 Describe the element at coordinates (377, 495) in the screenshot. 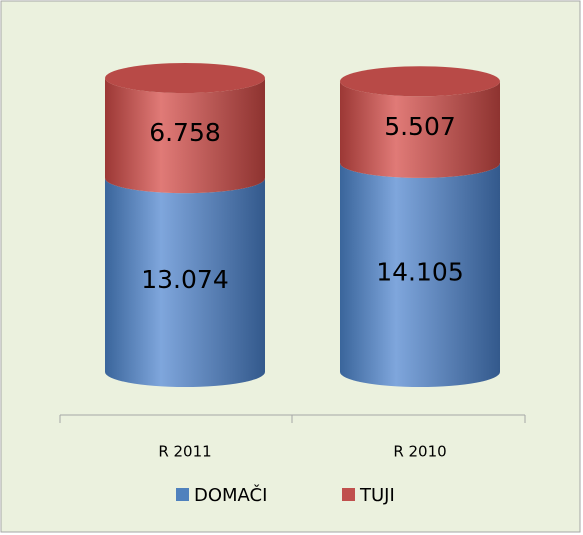

I see `legend-label: TUJI` at that location.